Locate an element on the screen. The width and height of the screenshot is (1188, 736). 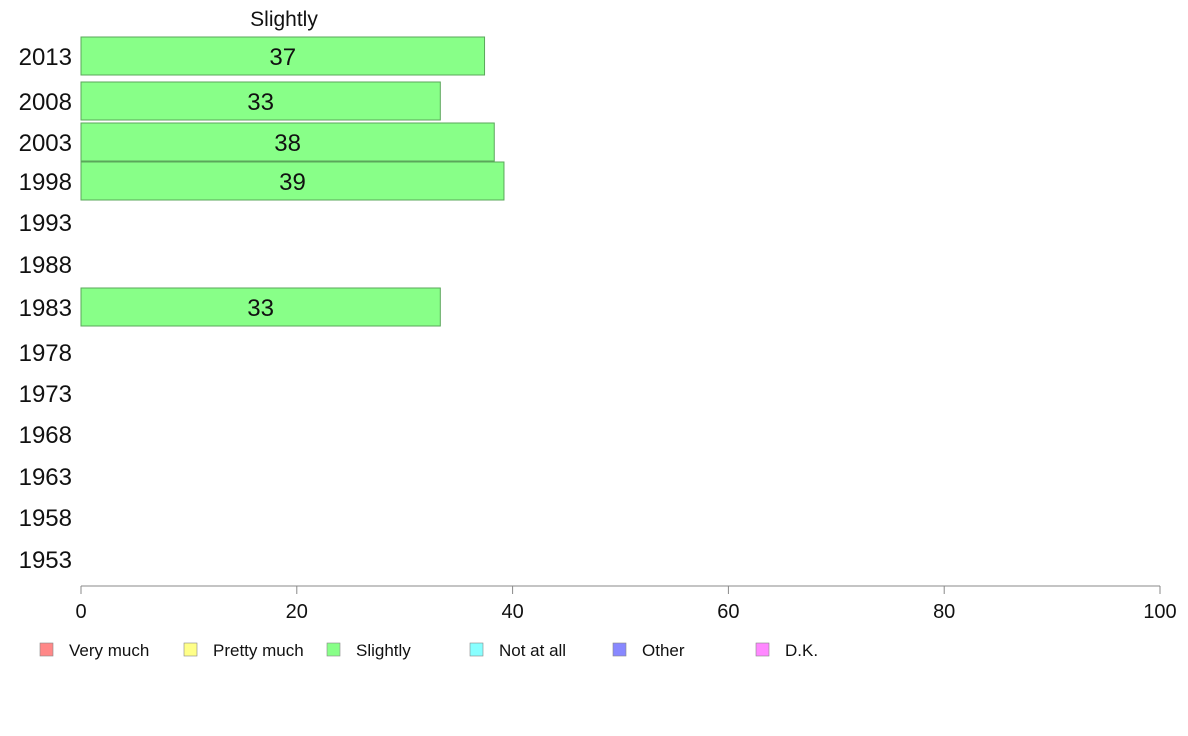
x-tick-label: 40 is located at coordinates (512, 612).